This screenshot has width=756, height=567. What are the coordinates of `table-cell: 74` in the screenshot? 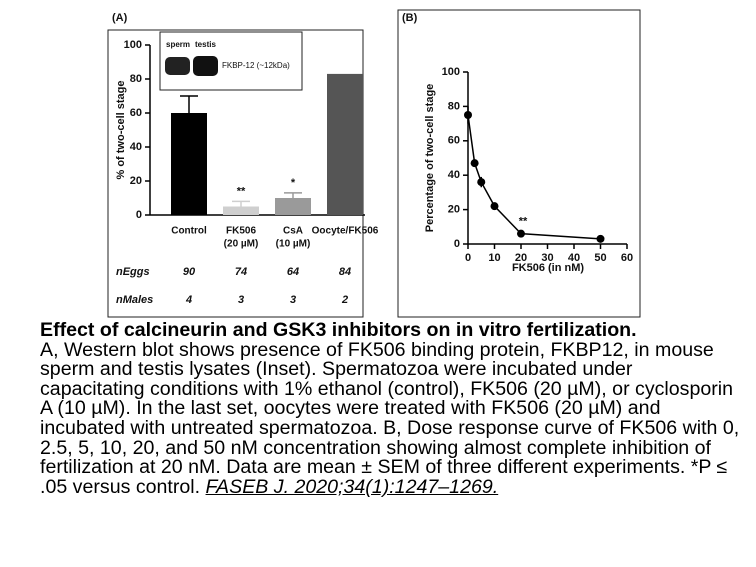 It's located at (241, 272).